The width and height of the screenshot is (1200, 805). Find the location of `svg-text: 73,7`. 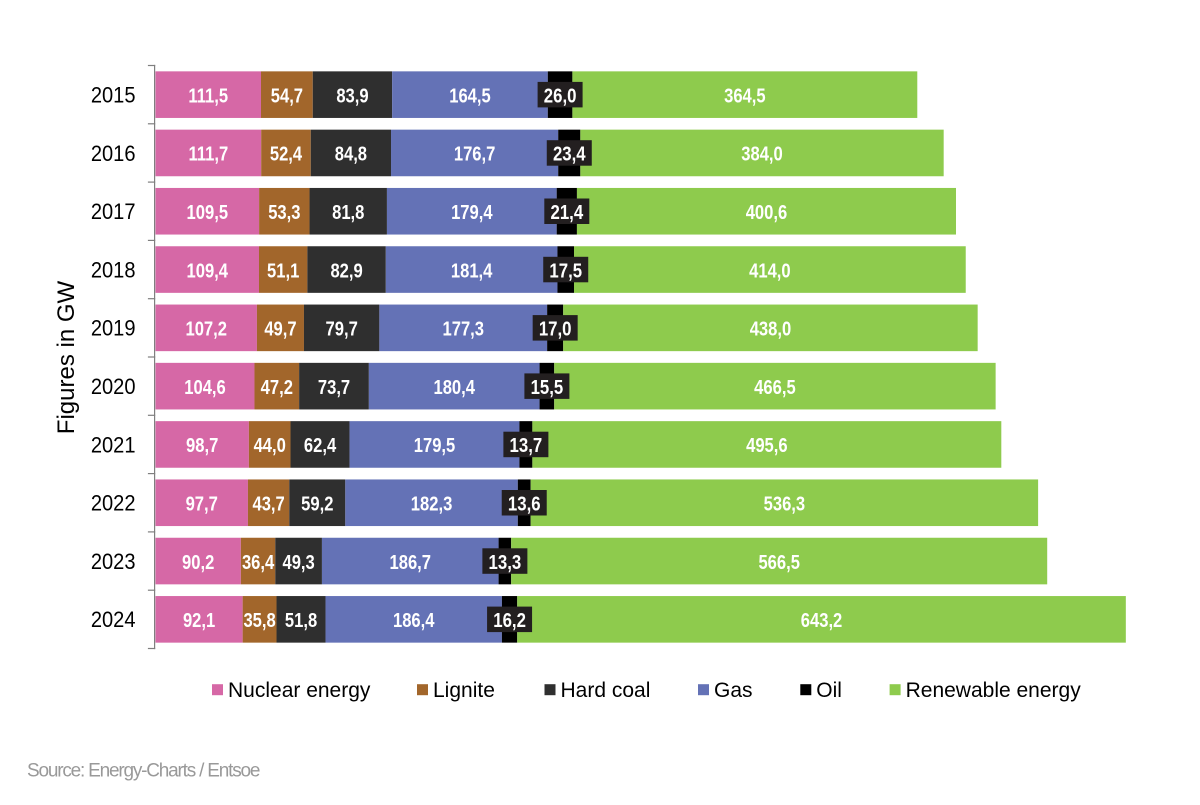

svg-text: 73,7 is located at coordinates (334, 386).